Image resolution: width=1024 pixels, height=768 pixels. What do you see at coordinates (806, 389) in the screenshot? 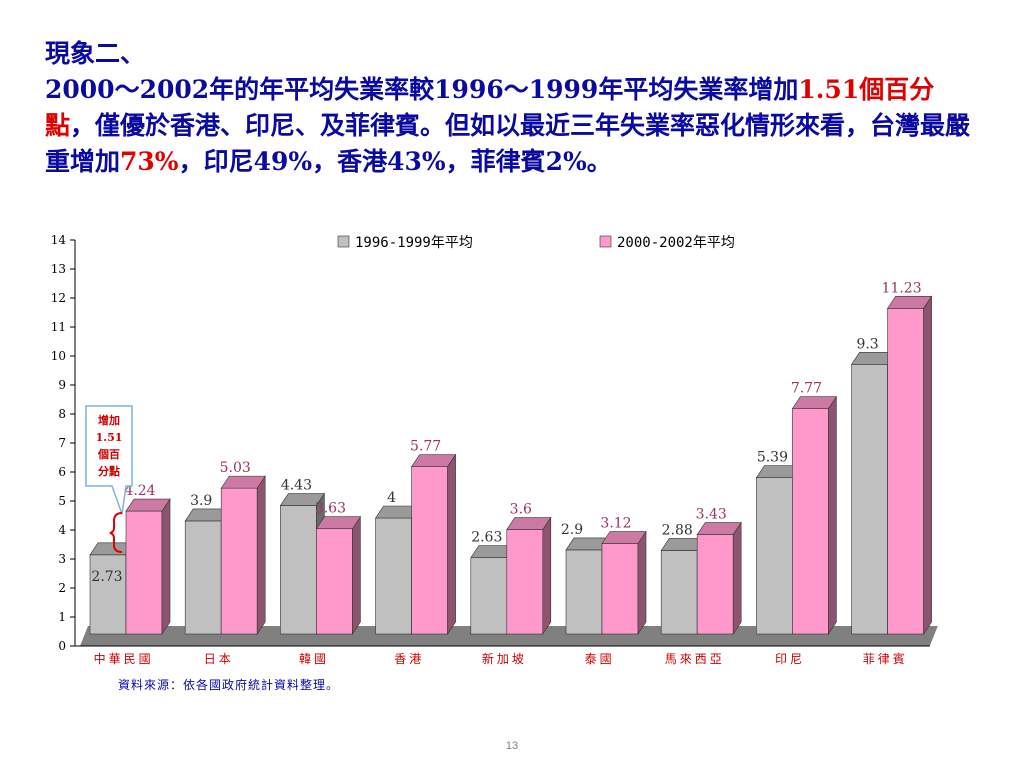
I see `value-label-series2: 7.77` at bounding box center [806, 389].